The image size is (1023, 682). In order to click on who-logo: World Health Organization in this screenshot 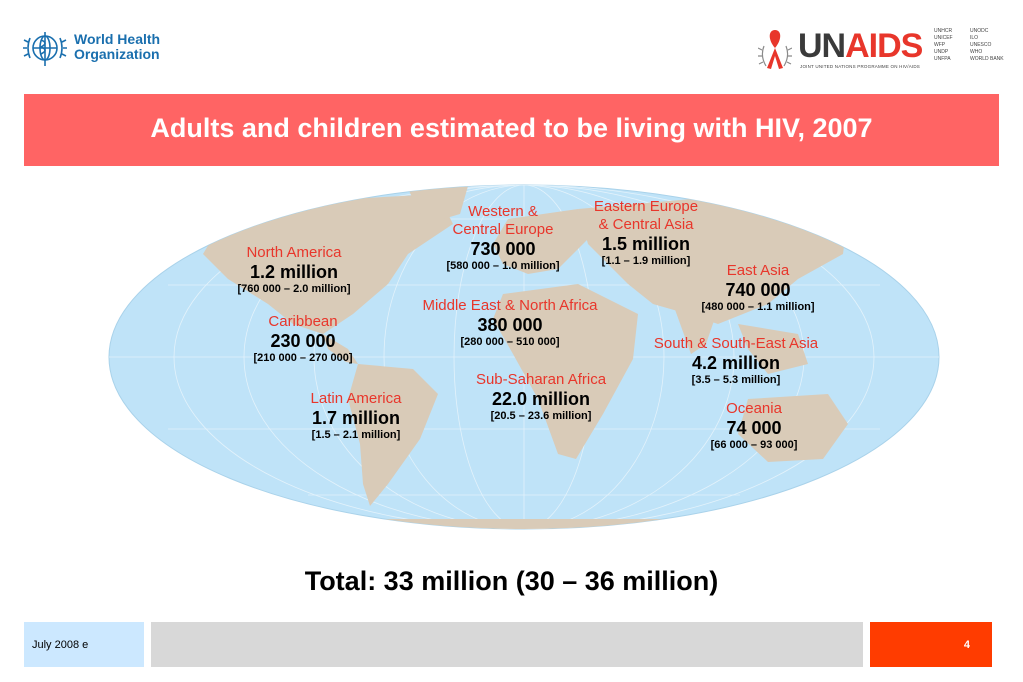, I will do `click(97, 48)`.